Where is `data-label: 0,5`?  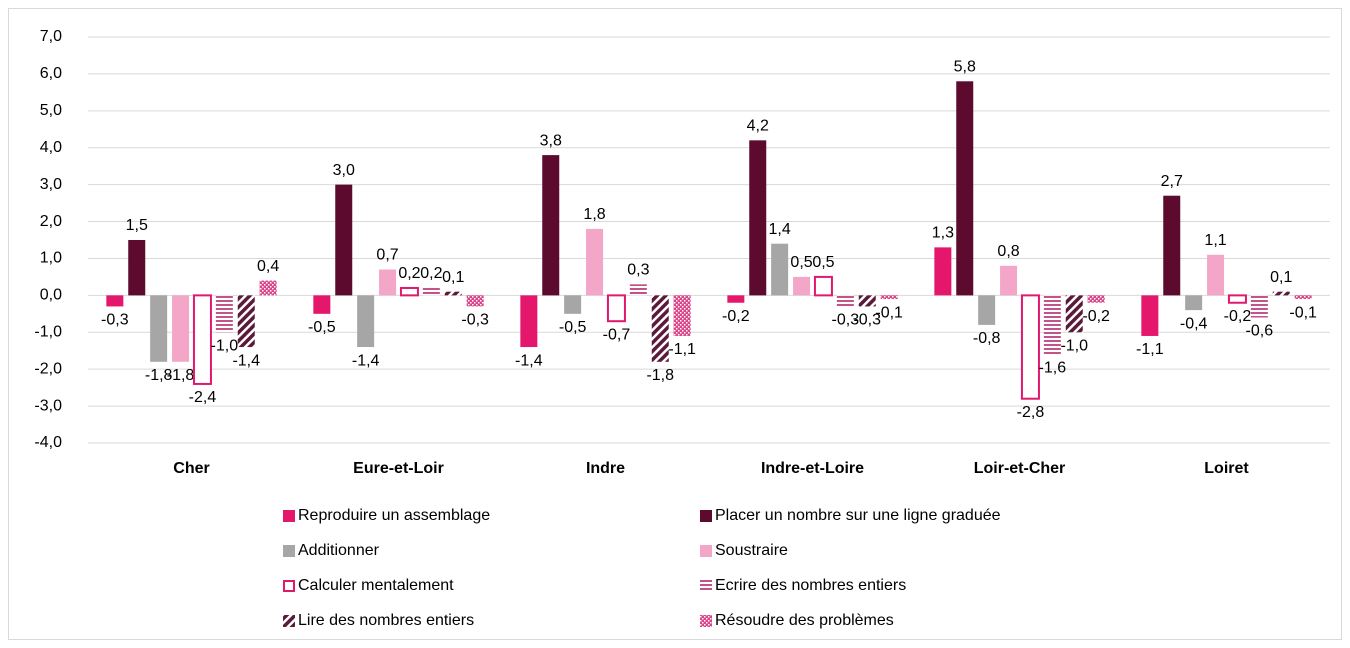
data-label: 0,5 is located at coordinates (801, 262).